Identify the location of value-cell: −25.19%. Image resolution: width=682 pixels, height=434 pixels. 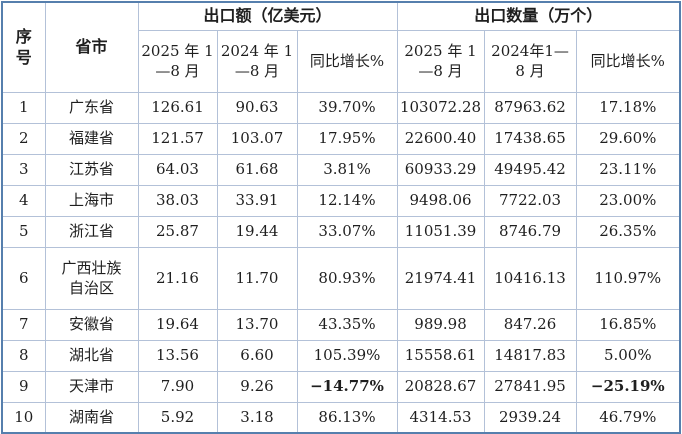
(628, 386).